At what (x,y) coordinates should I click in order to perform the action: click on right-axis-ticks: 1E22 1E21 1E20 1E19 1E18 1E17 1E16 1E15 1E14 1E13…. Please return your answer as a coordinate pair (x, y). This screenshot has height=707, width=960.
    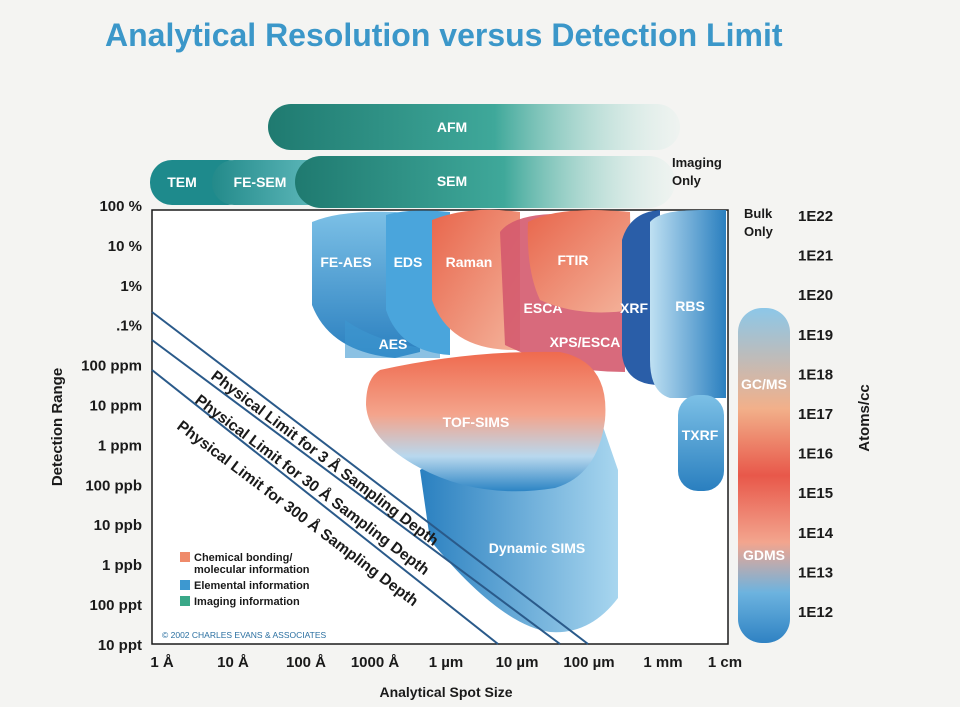
    Looking at the image, I should click on (816, 414).